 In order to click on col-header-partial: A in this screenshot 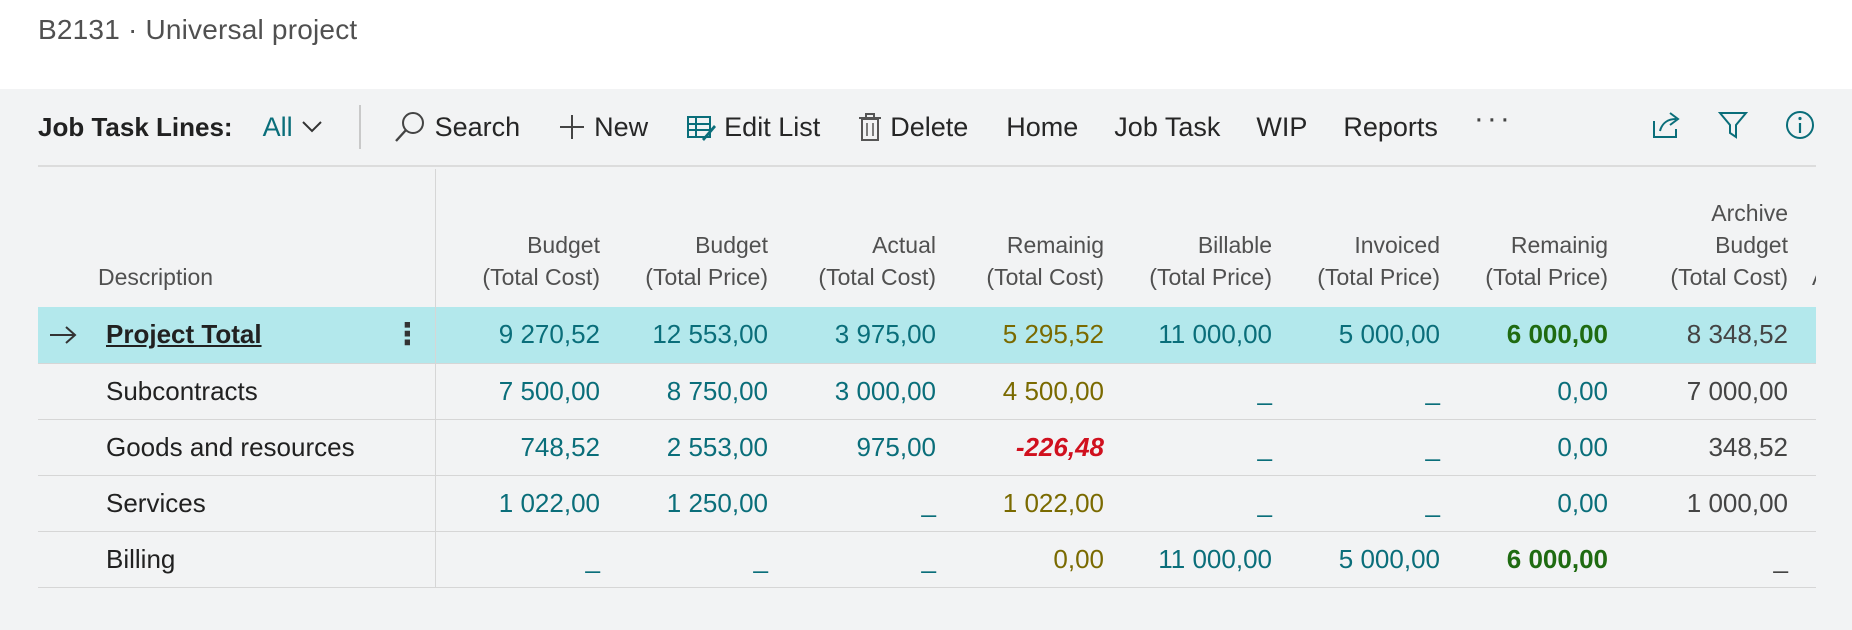, I will do `click(1808, 238)`.